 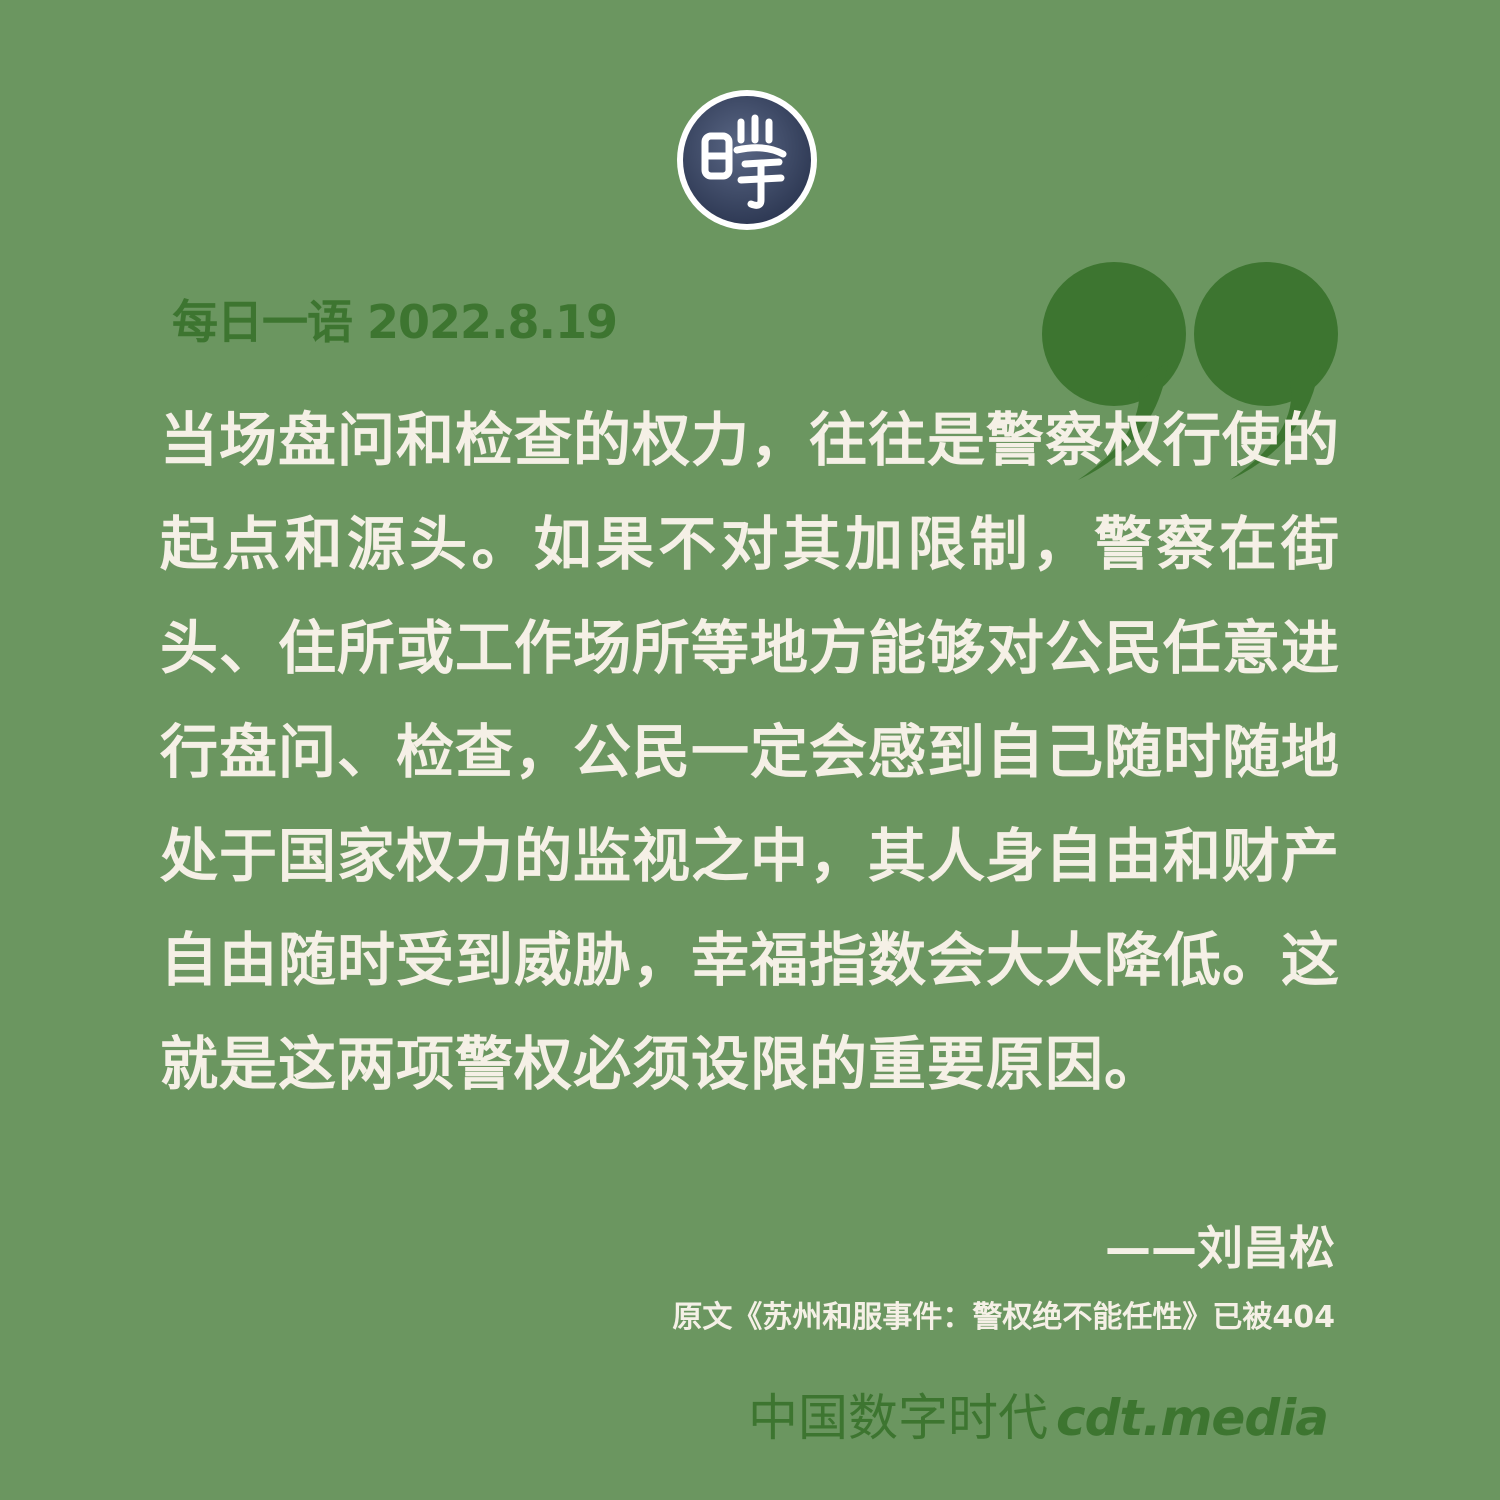 What do you see at coordinates (395, 322) in the screenshot?
I see `date-heading: 每日一语 2022.8.19` at bounding box center [395, 322].